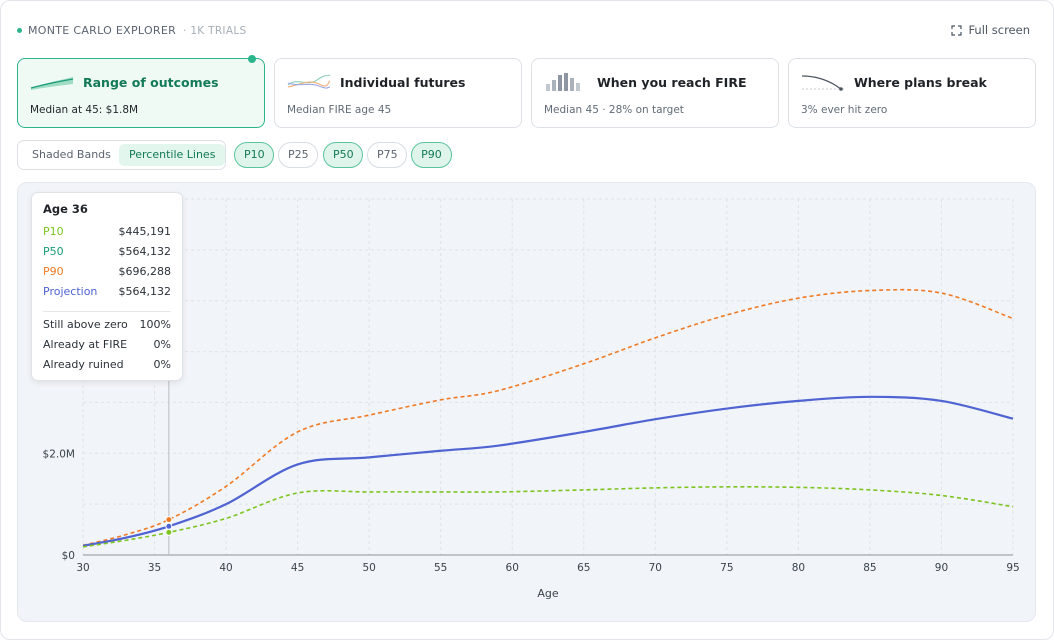  Describe the element at coordinates (844, 110) in the screenshot. I see `card-subtitle: 3% ever hit zero` at that location.